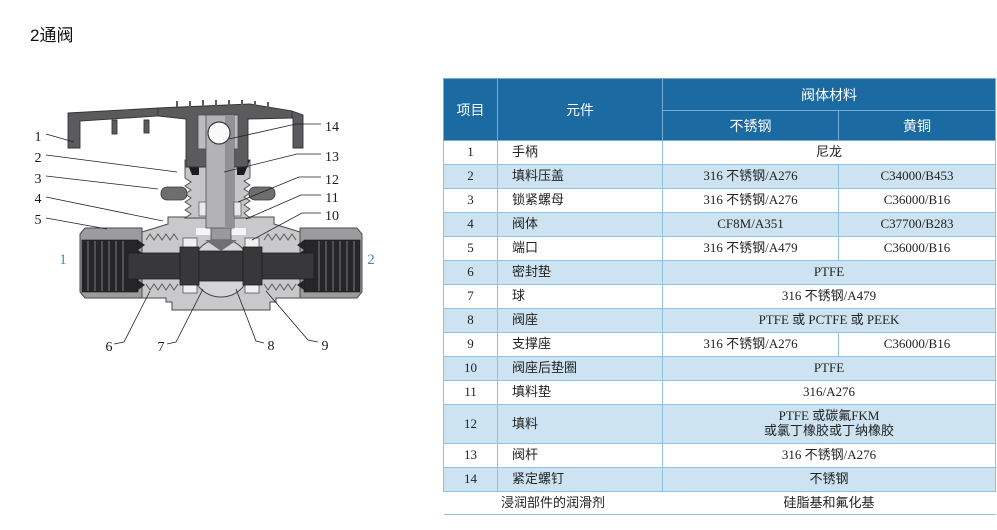 The width and height of the screenshot is (997, 530). Describe the element at coordinates (470, 455) in the screenshot. I see `item-cell: 13` at that location.